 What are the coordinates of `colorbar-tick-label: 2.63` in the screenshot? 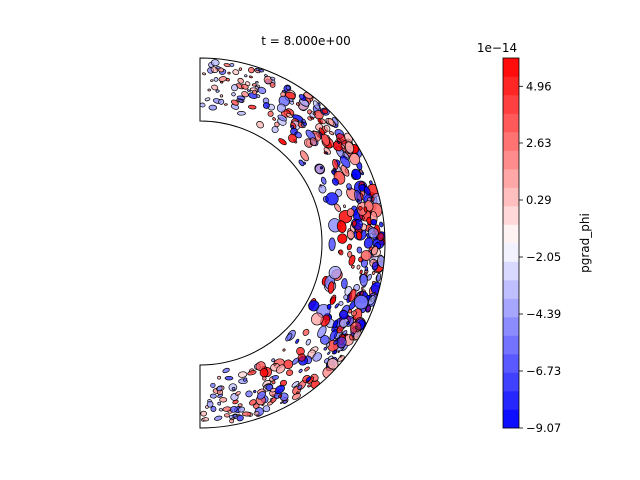 It's located at (539, 143).